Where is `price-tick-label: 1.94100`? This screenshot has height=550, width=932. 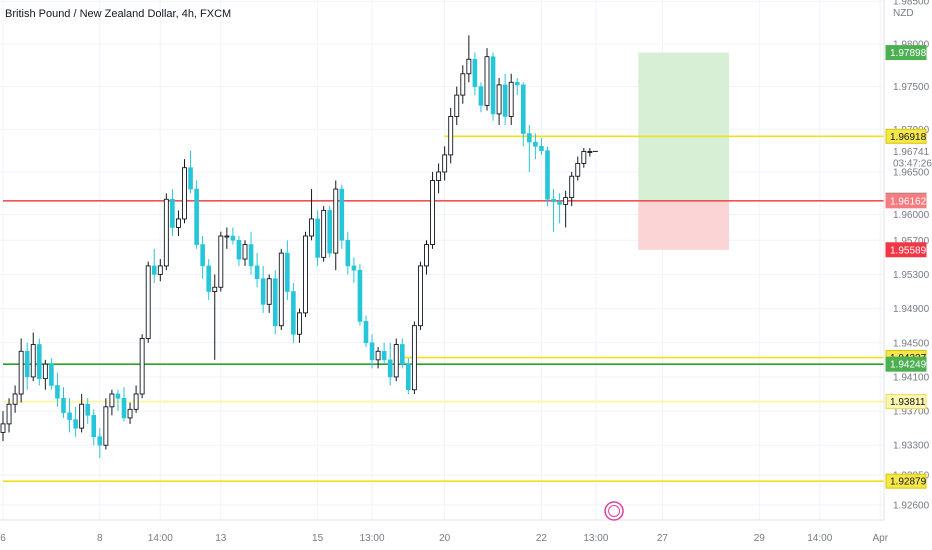 price-tick-label: 1.94100 is located at coordinates (911, 377).